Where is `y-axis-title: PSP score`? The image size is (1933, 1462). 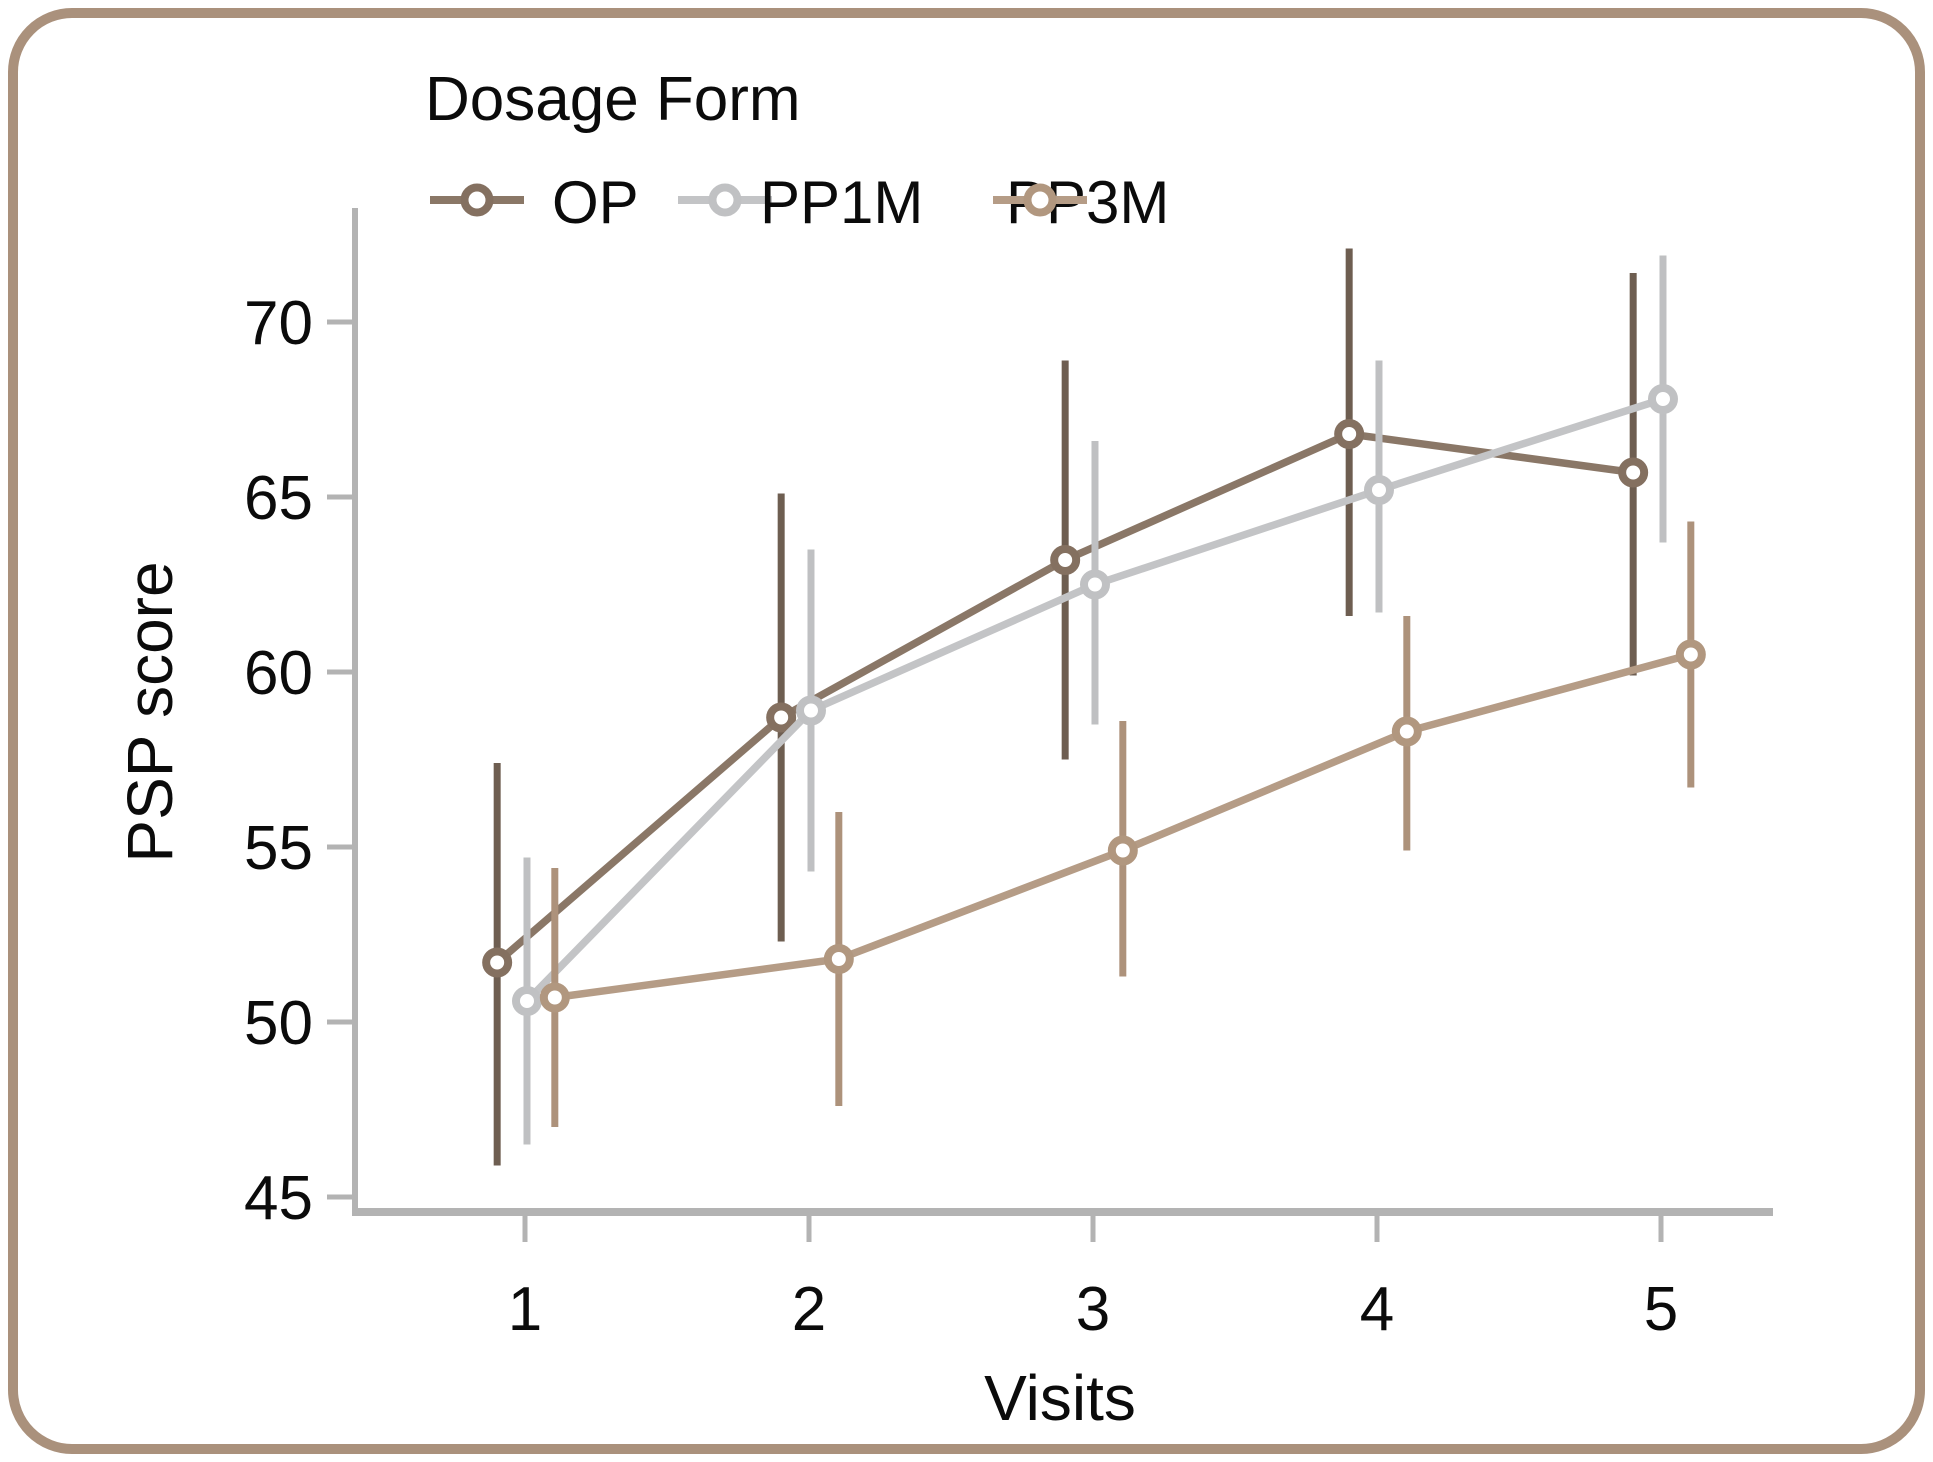
y-axis-title: PSP score is located at coordinates (150, 711).